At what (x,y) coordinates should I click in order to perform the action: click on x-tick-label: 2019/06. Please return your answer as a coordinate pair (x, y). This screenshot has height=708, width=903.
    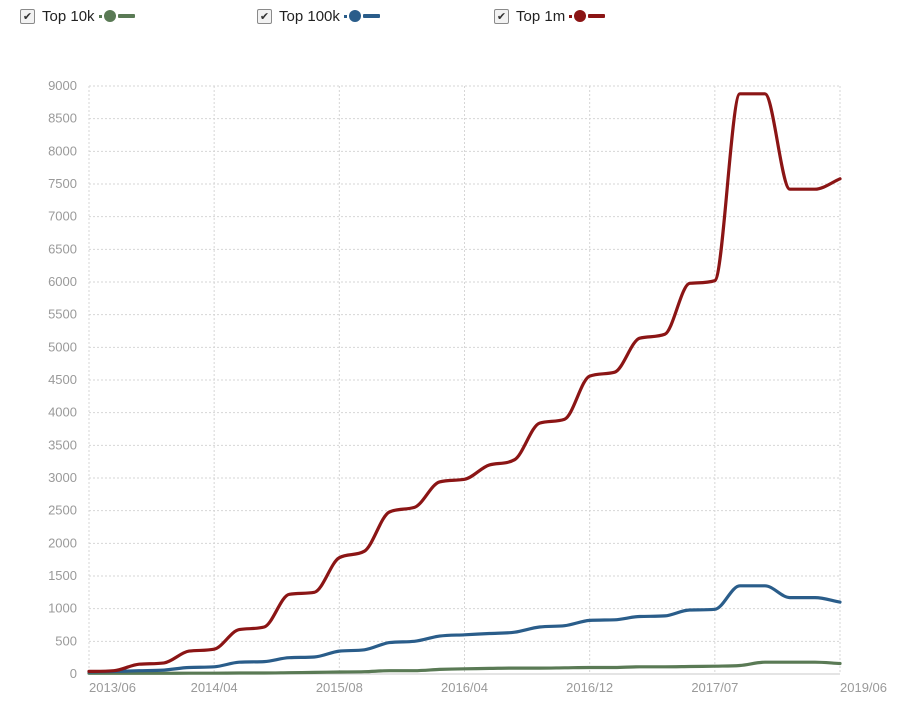
    Looking at the image, I should click on (863, 687).